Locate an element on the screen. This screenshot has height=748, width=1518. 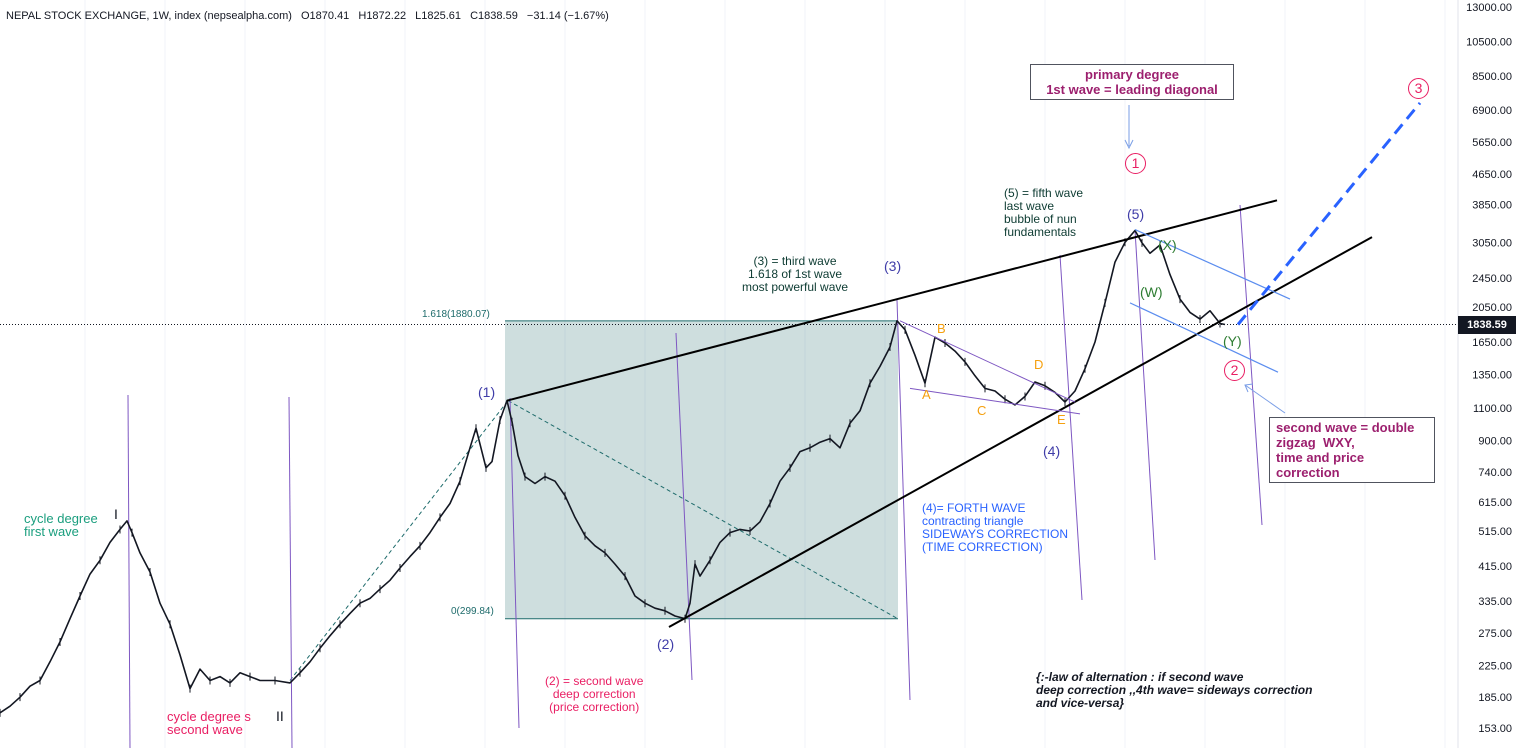
wxy-channel-upper is located at coordinates (1212, 264).